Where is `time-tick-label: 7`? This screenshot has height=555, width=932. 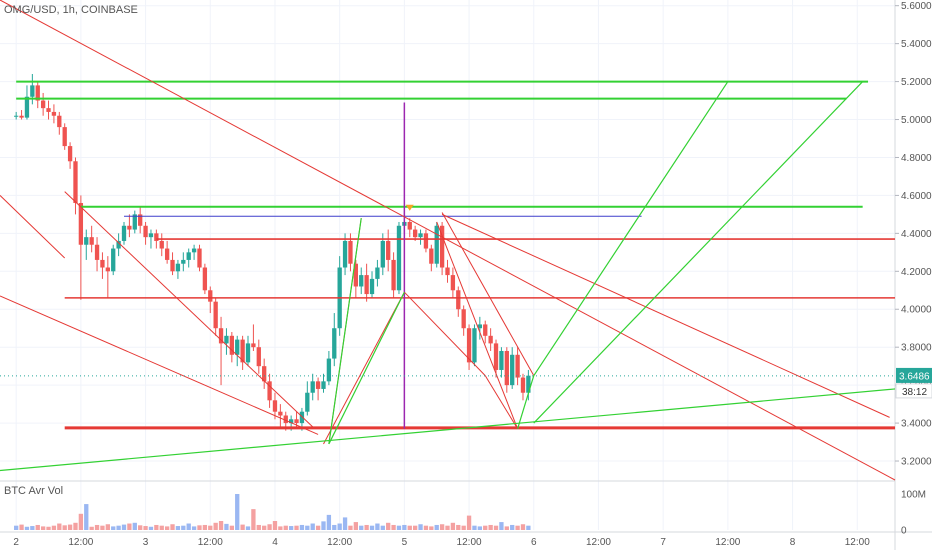 time-tick-label: 7 is located at coordinates (663, 542).